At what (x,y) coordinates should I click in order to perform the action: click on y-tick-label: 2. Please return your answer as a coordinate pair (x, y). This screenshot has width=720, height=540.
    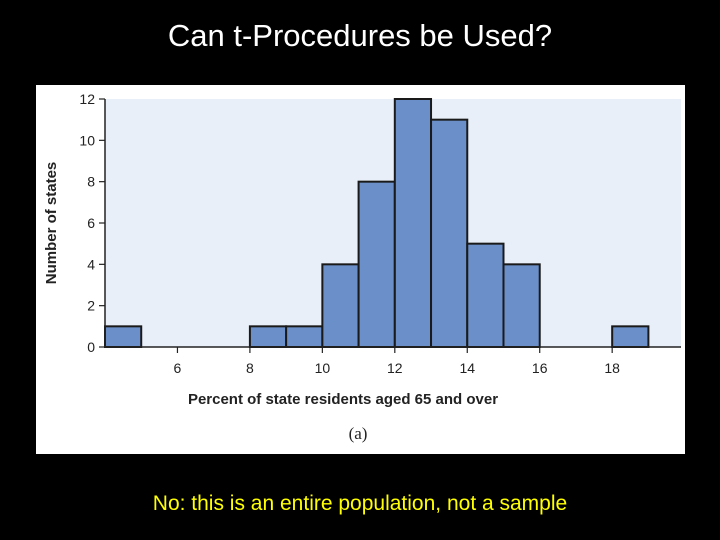
    Looking at the image, I should click on (91, 306).